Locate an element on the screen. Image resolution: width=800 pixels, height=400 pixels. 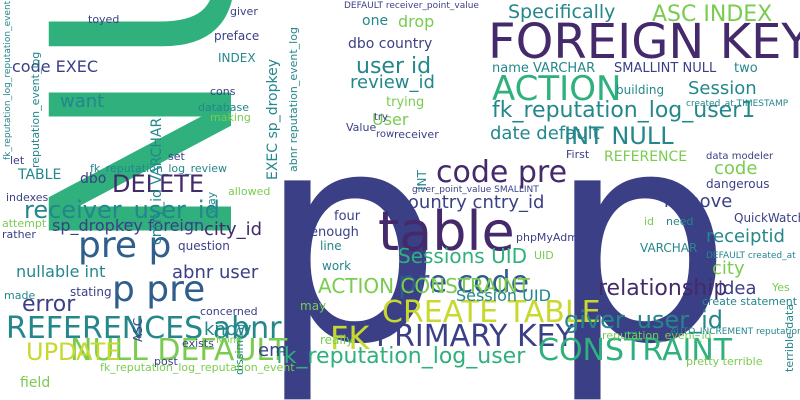
cloud-word: idea is located at coordinates (737, 288).